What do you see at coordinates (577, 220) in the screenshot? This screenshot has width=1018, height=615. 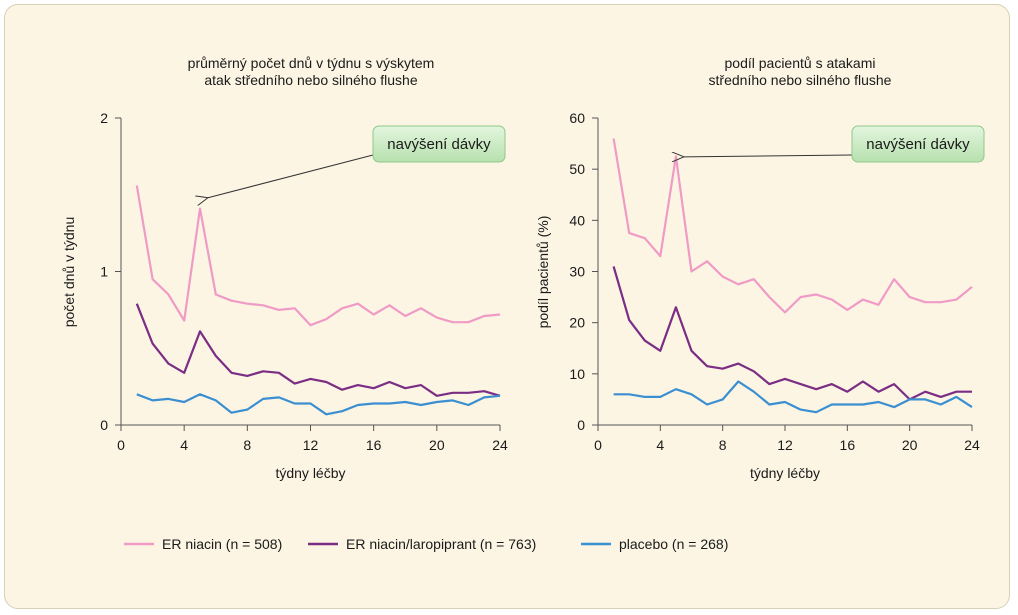 I see `y-tick-label: 40` at bounding box center [577, 220].